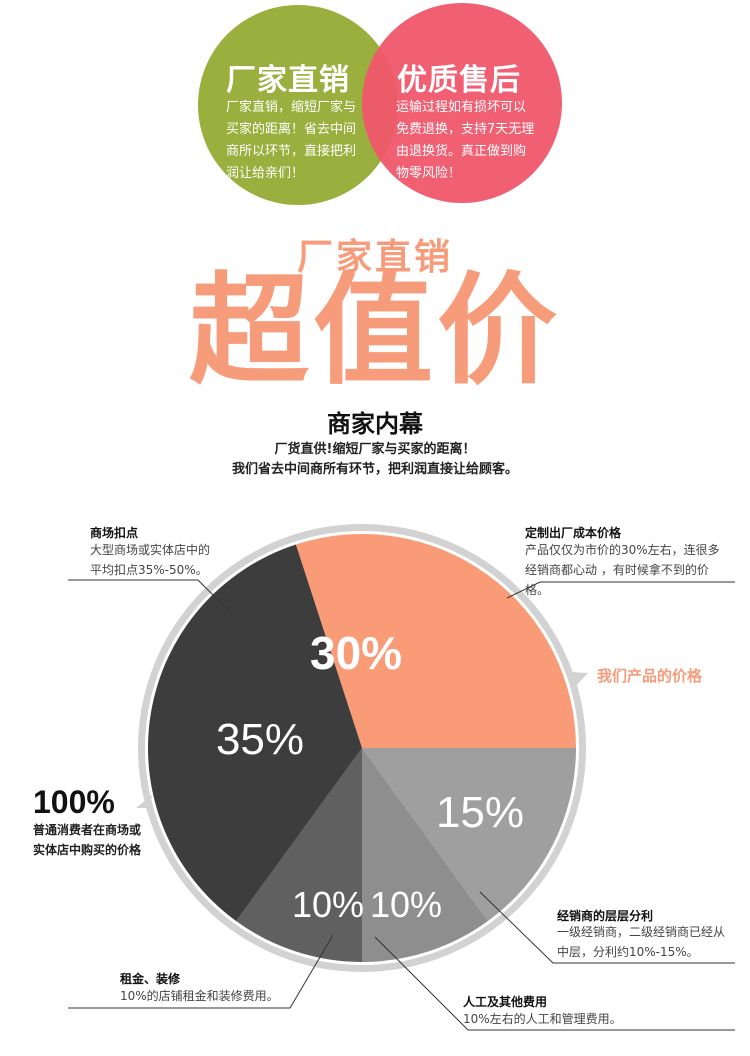  Describe the element at coordinates (622, 570) in the screenshot. I see `label-30-desc: 产品仅仅为市价的30%左右，连很多经销商都心动 ，有时候拿不到的价格。` at that location.